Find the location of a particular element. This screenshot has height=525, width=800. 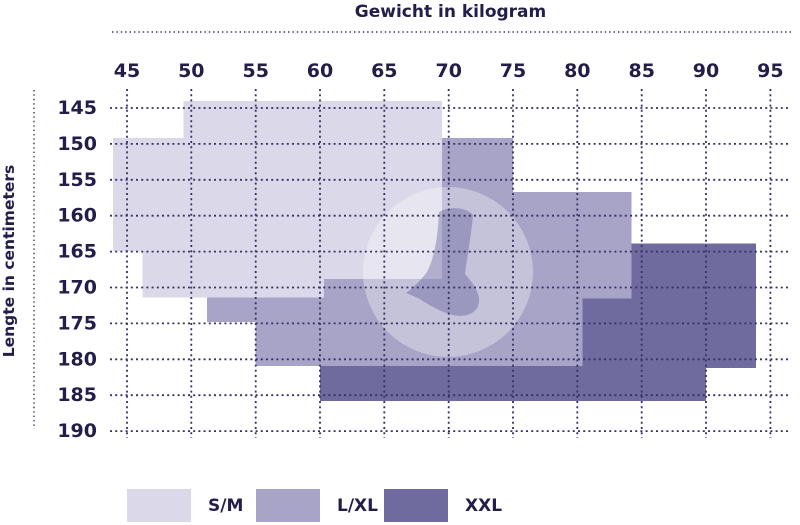

x-tick-label: 85 is located at coordinates (641, 71).